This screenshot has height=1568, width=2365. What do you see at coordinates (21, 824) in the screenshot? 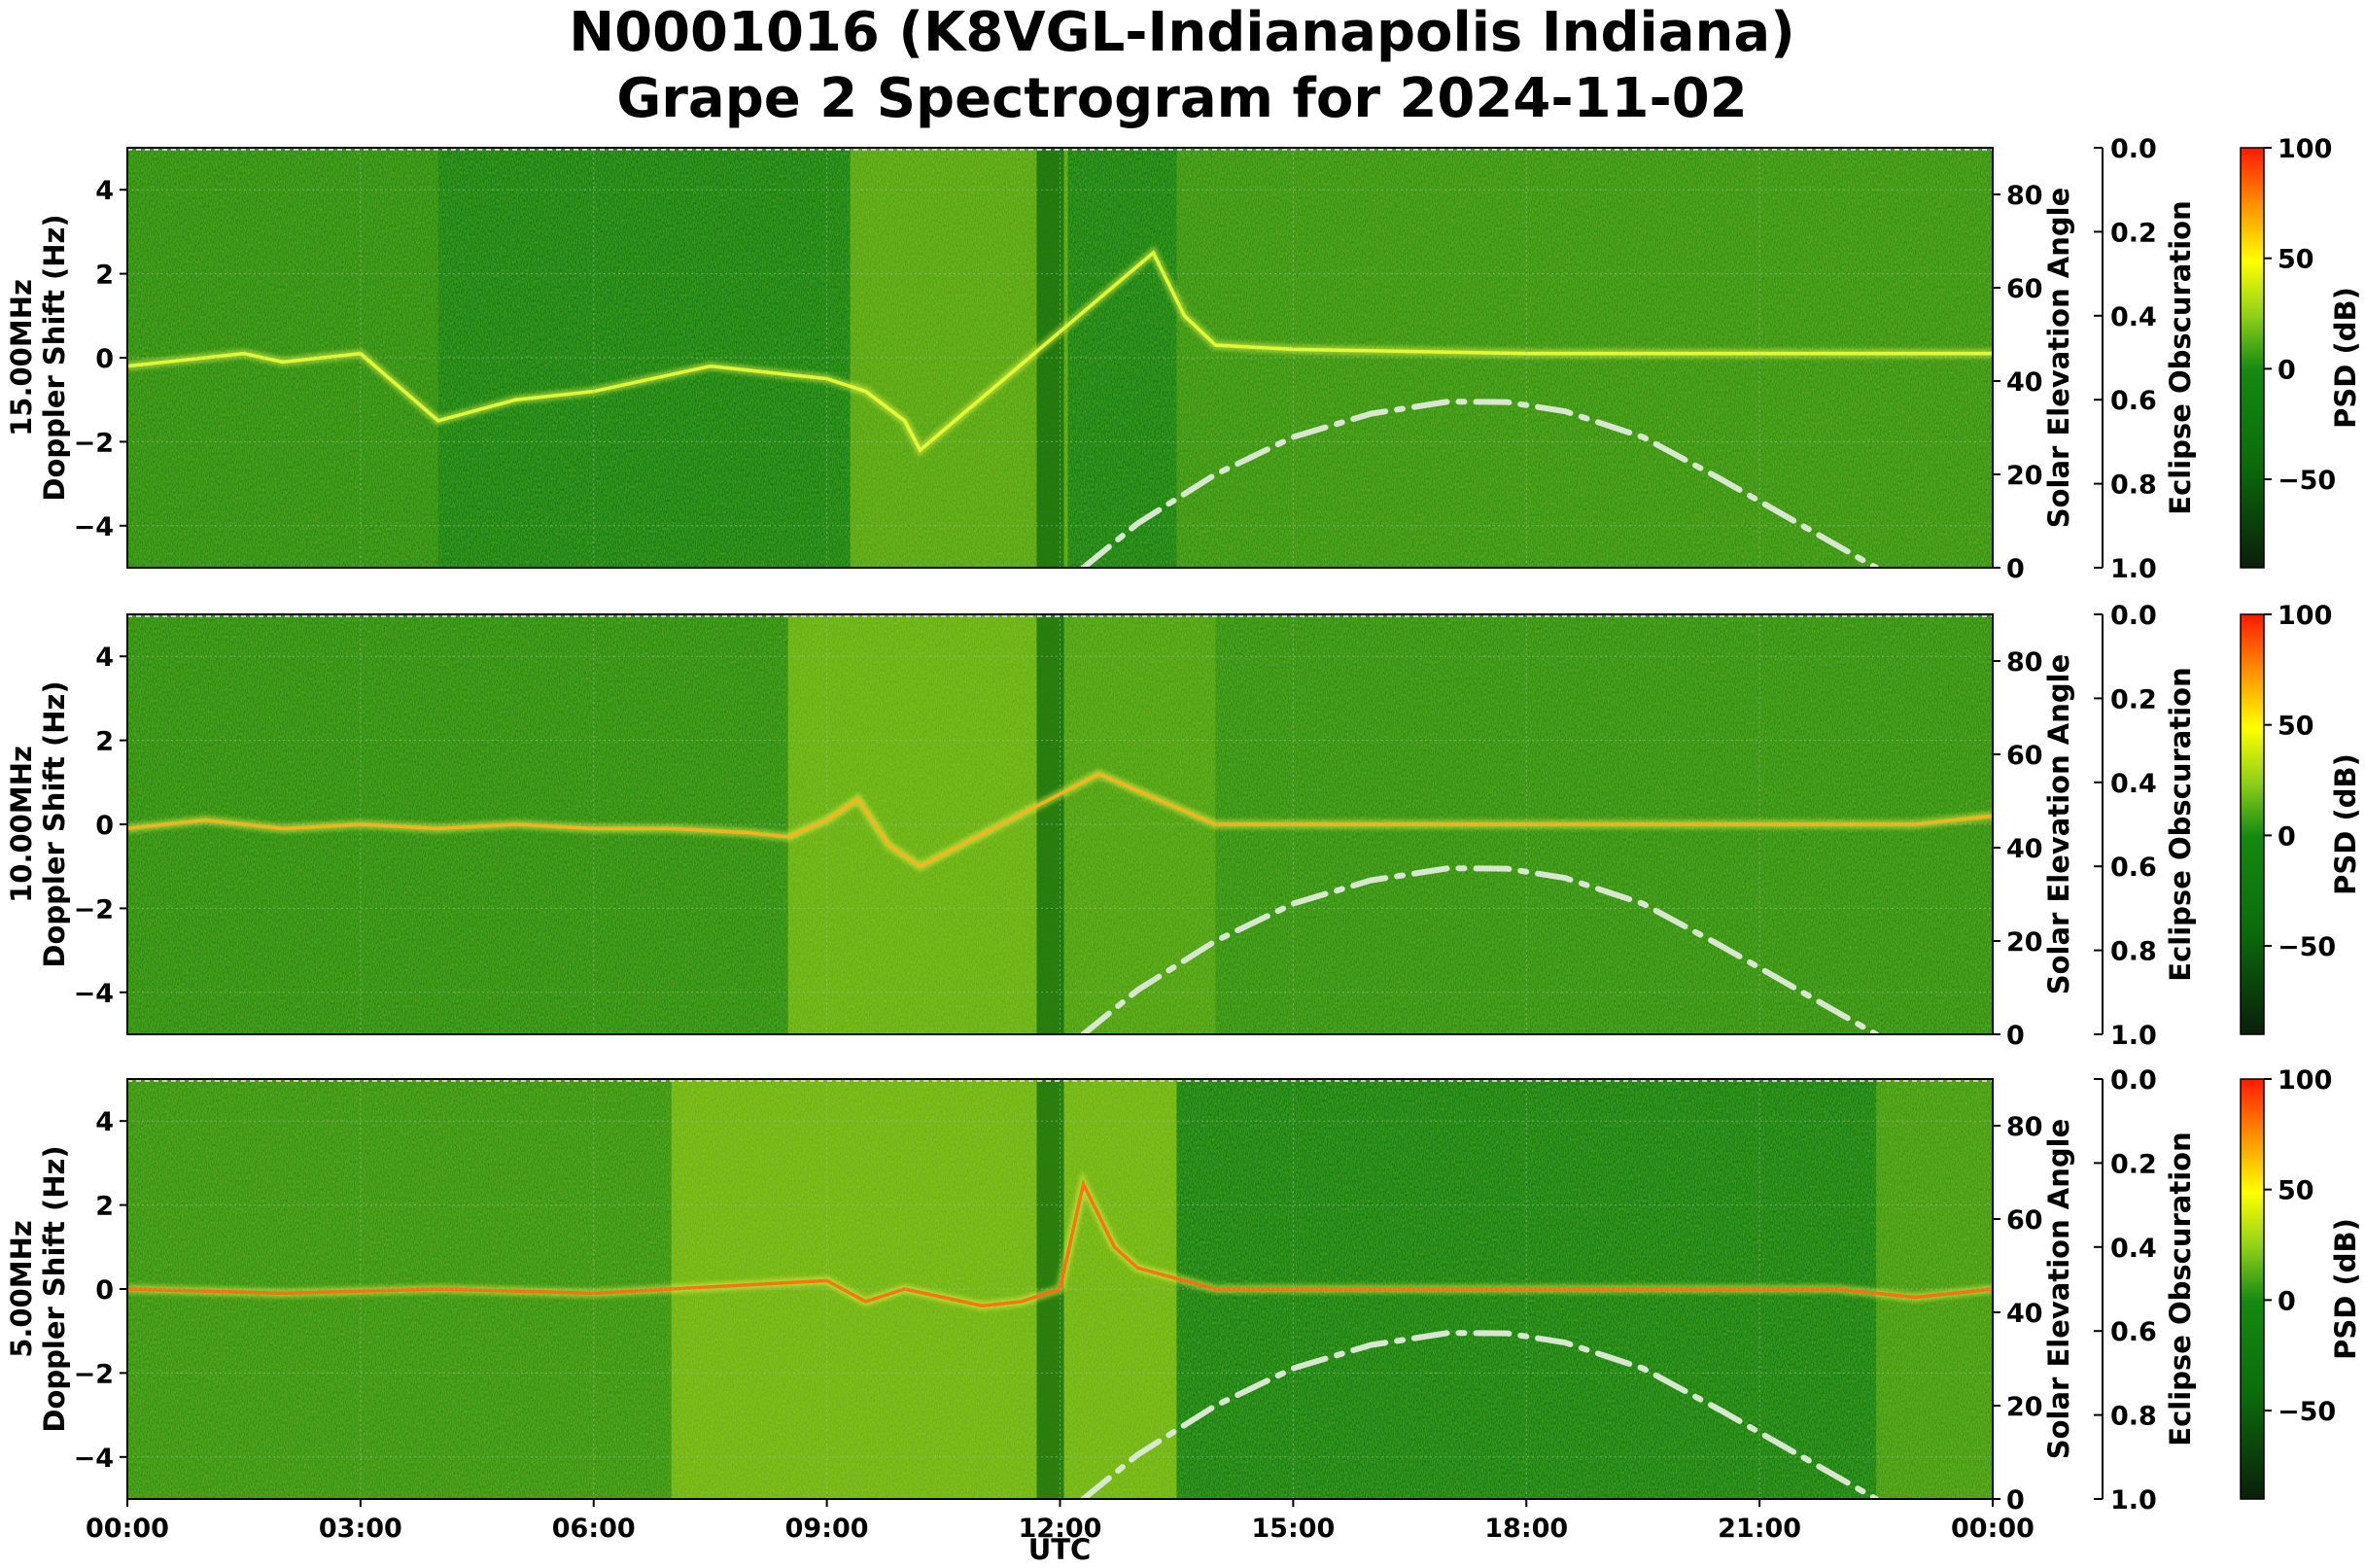
I see `y-axis-label: 10.00MHz` at bounding box center [21, 824].